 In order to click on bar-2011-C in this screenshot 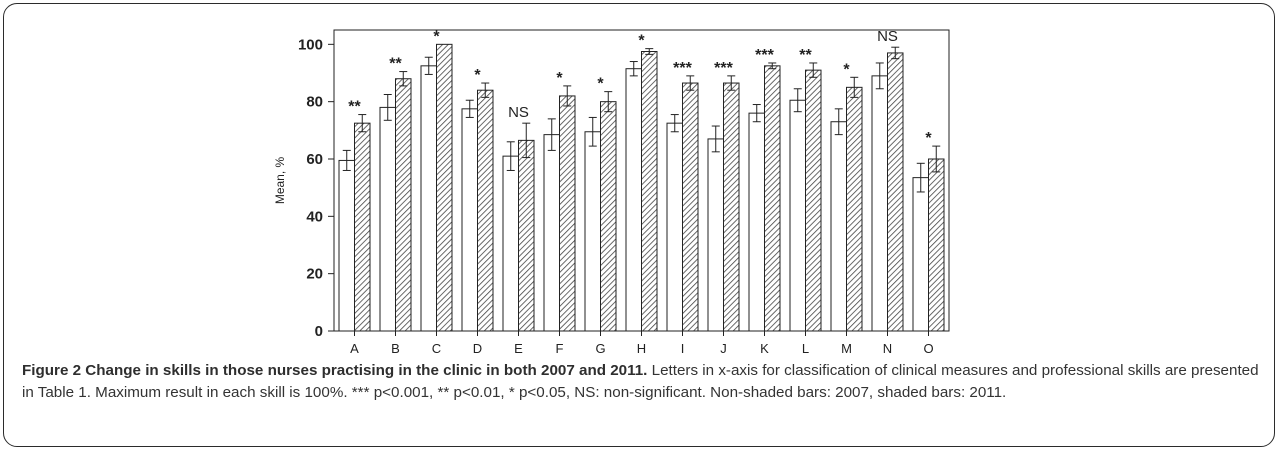, I will do `click(444, 187)`.